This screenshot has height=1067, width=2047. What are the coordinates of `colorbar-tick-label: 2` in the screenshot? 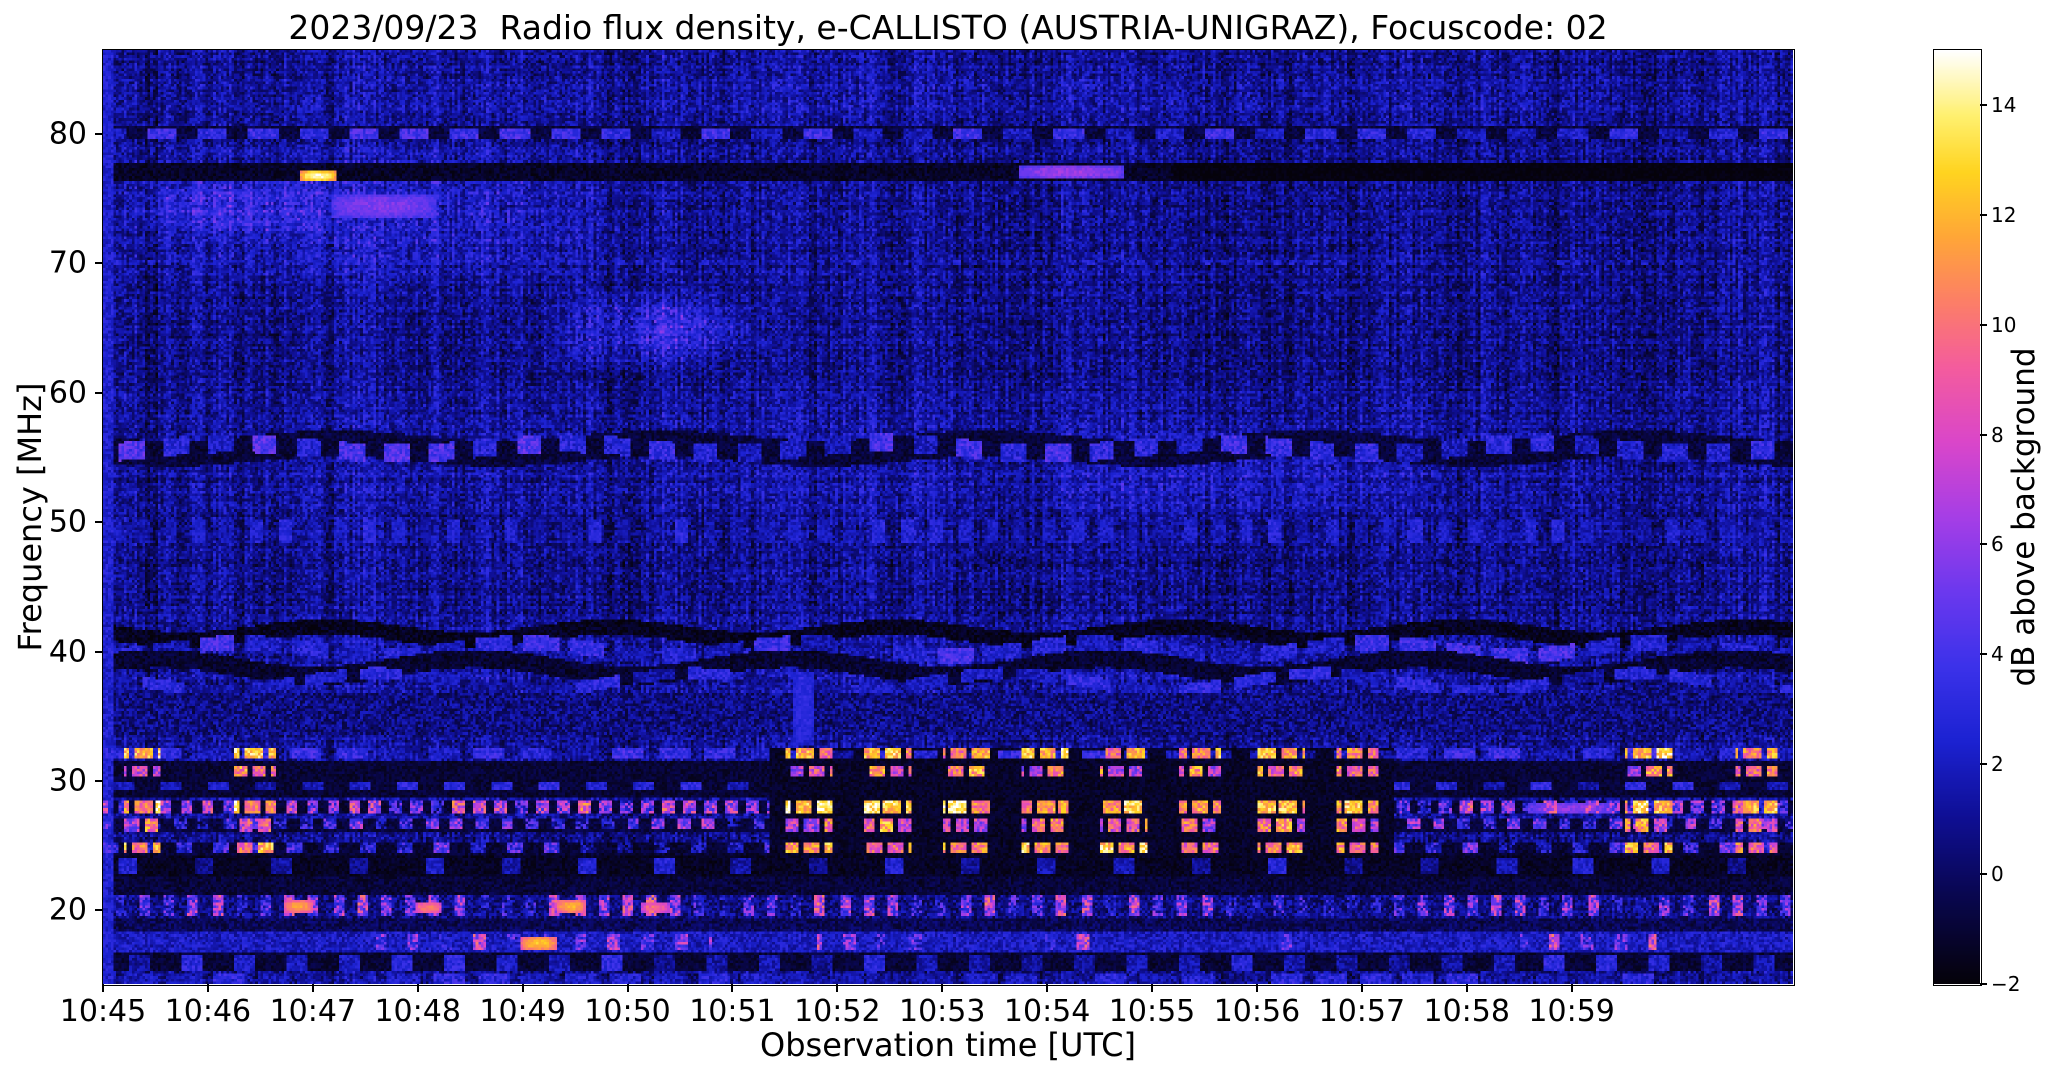 It's located at (1997, 764).